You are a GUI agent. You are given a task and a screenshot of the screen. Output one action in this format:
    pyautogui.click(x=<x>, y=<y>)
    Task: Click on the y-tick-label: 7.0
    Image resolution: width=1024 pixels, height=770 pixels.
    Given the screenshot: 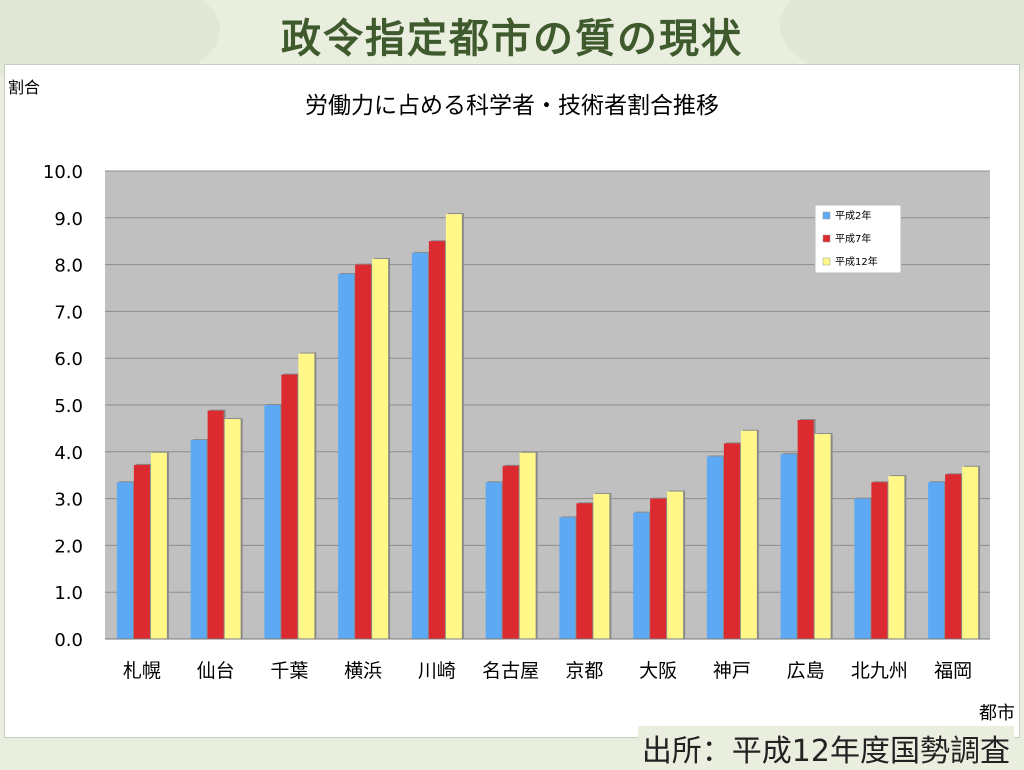 What is the action you would take?
    pyautogui.click(x=68, y=312)
    